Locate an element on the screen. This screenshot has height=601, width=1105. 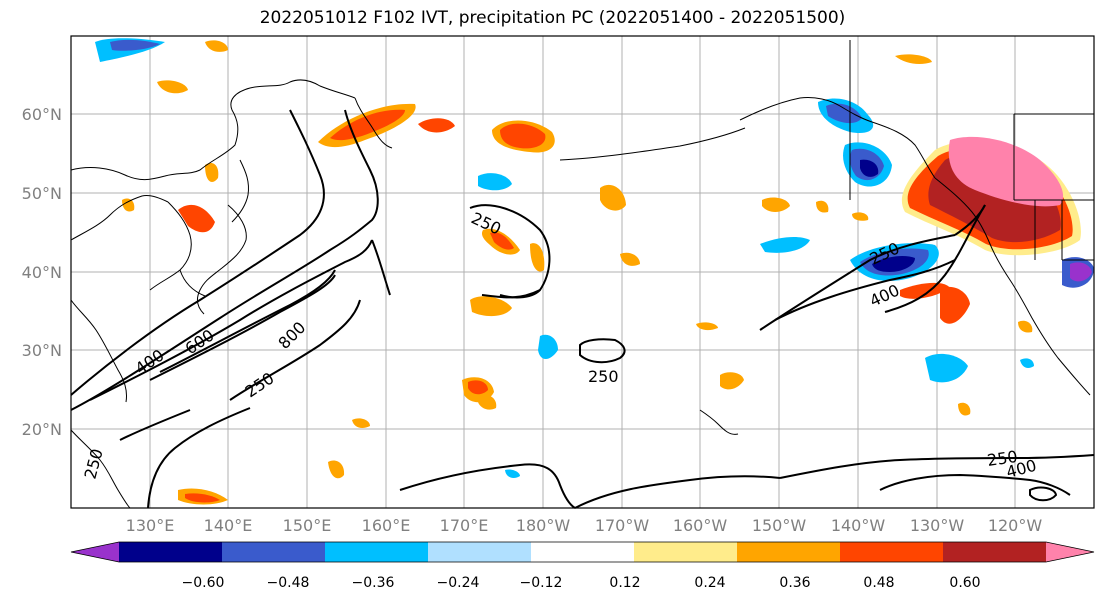
lat-tick-label: 20°N is located at coordinates (42, 429).